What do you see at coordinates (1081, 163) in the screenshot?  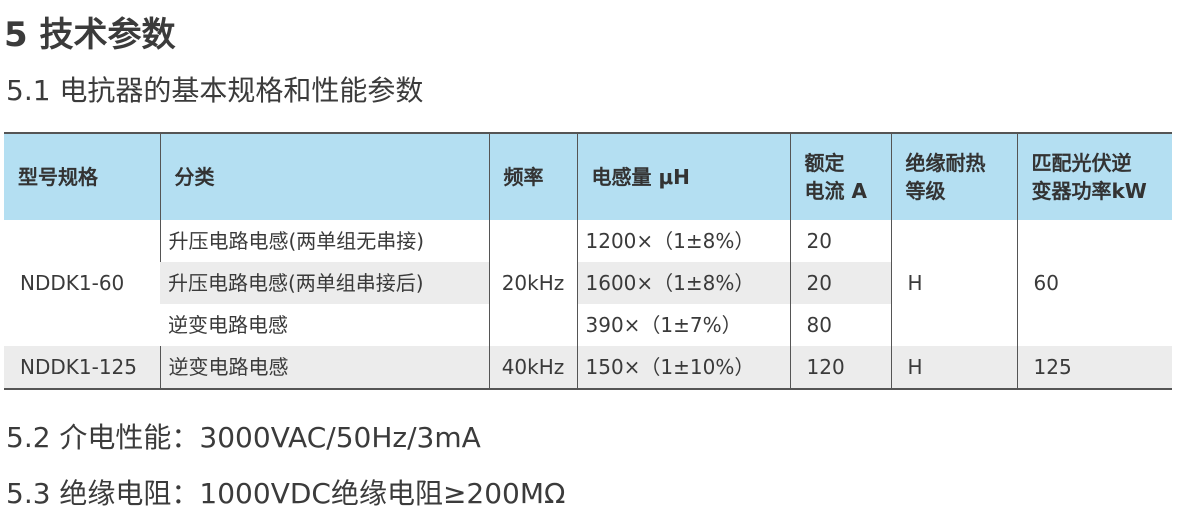 I see `header-power-line1: 匹配光伏逆` at bounding box center [1081, 163].